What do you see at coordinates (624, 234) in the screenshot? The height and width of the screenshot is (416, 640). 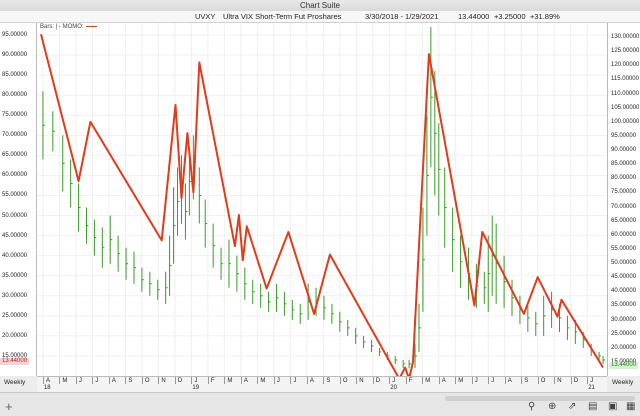 I see `right-tick-label: 60.00000` at bounding box center [624, 234].